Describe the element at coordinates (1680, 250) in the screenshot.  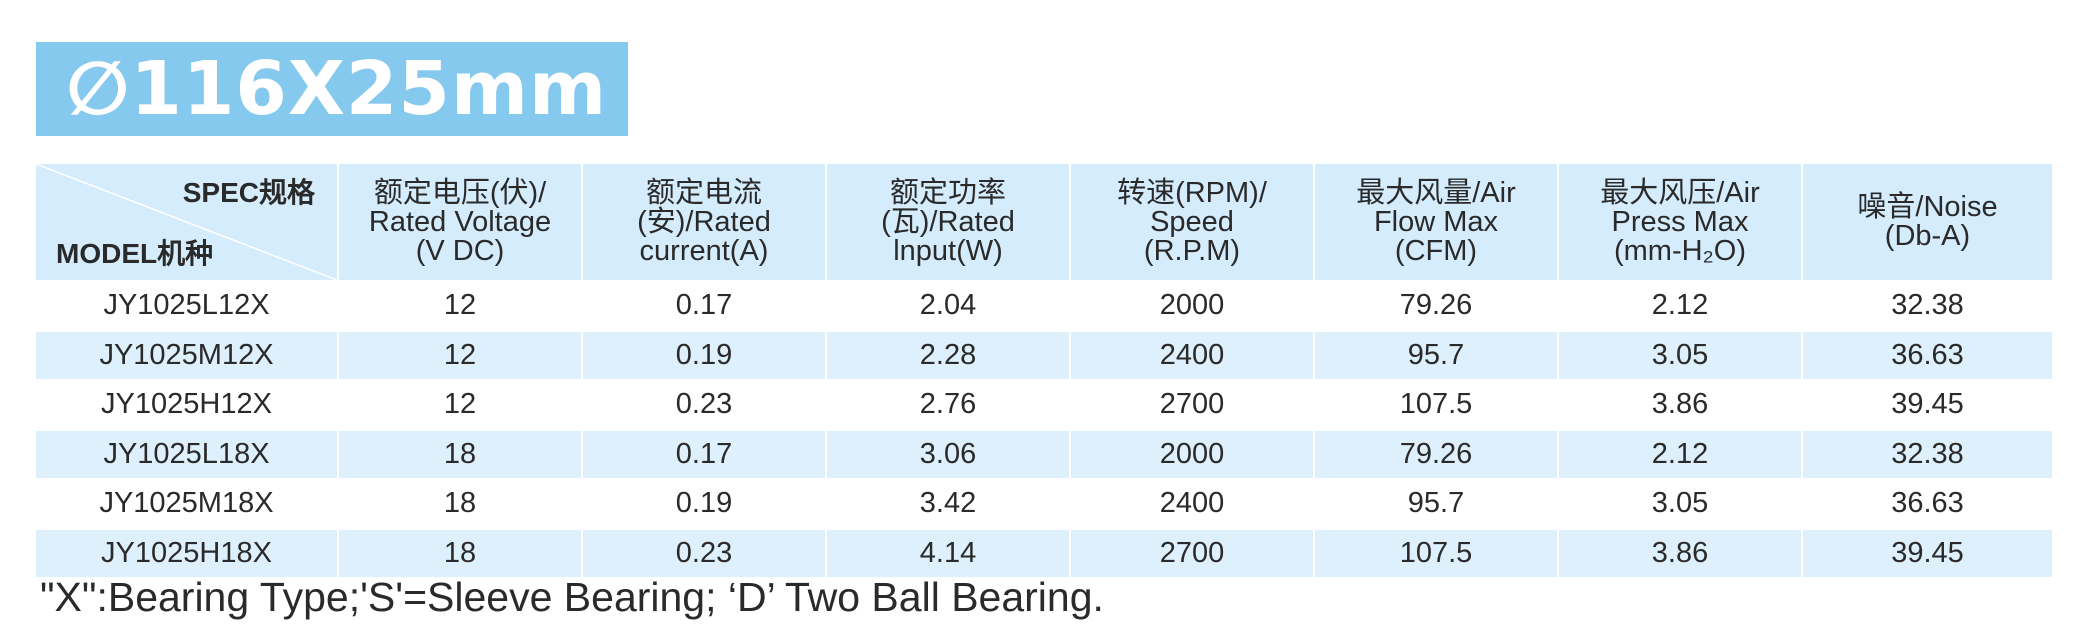
I see `header-line: (mm-H₂O)` at that location.